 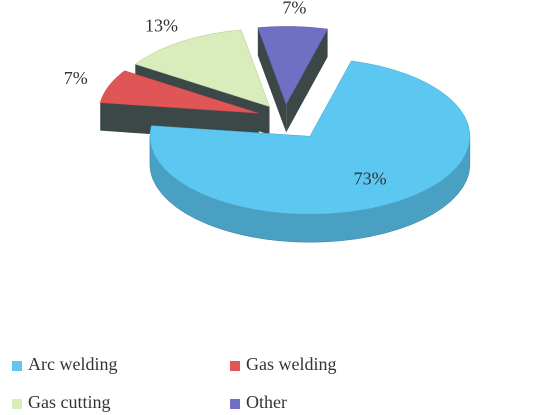 I want to click on legend-label: Other, so click(x=266, y=402).